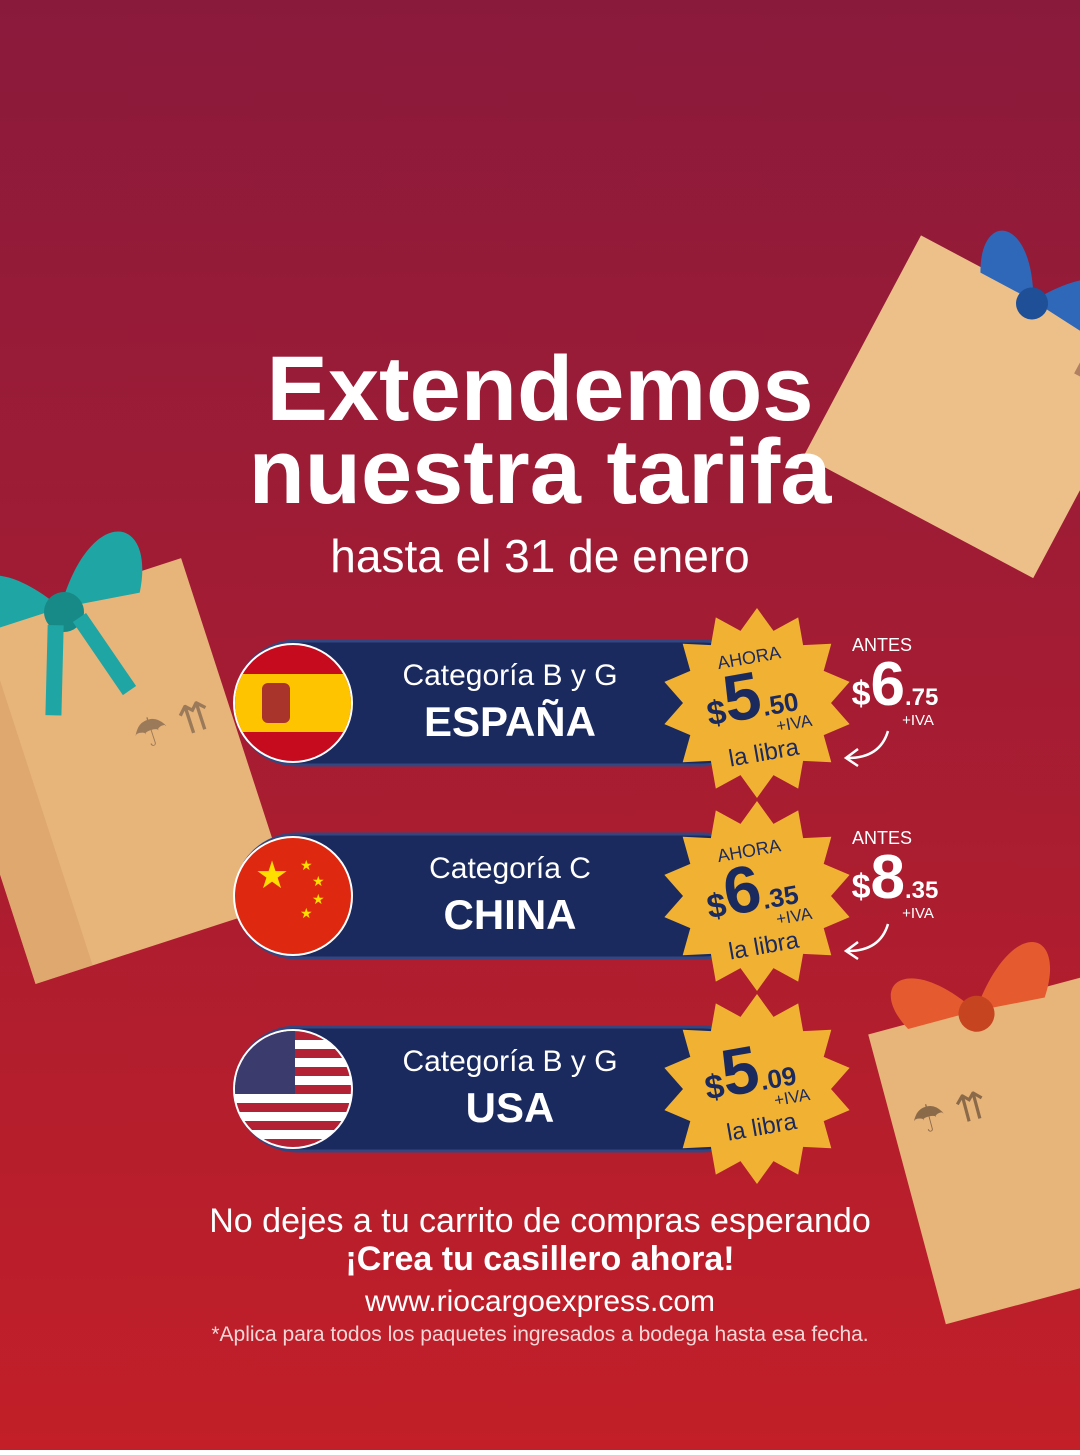 This screenshot has width=1080, height=1455. I want to click on headline: Extendemos, so click(539, 389).